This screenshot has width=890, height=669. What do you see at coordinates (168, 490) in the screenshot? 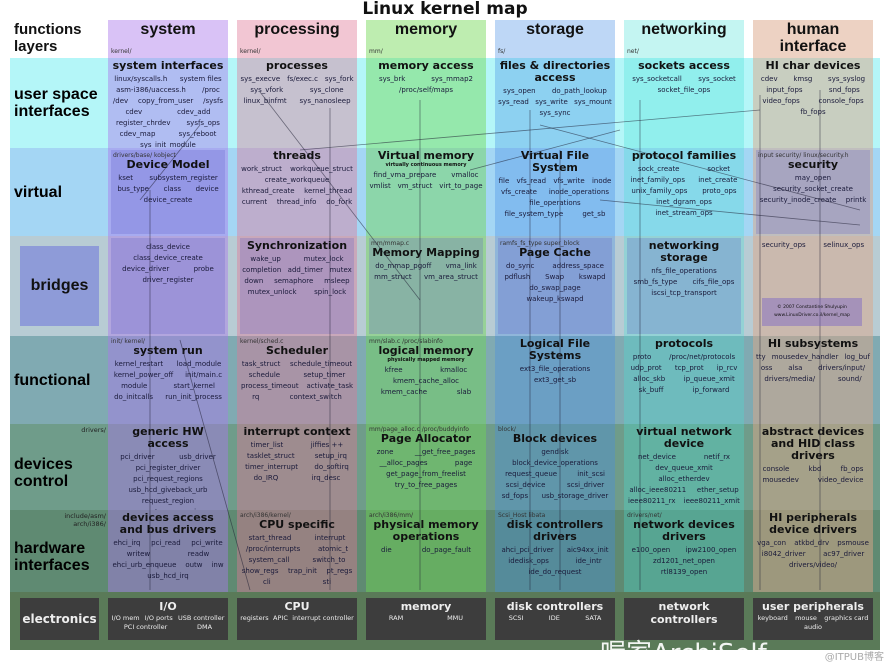
I see `kernel-symbol: usb_hcd_giveback_urb` at bounding box center [168, 490].